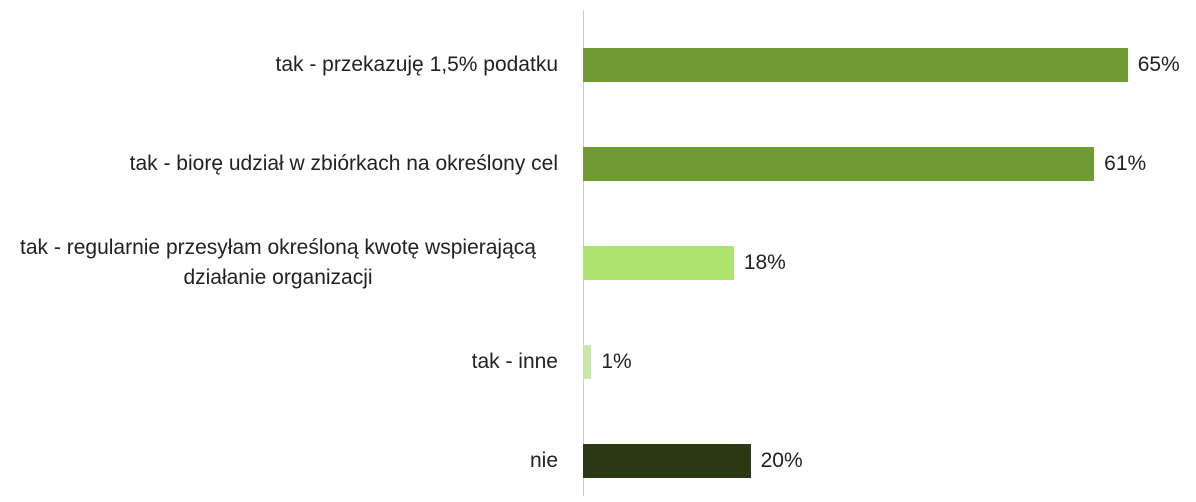 This screenshot has width=1196, height=502. Describe the element at coordinates (781, 460) in the screenshot. I see `value-label: 20%` at that location.